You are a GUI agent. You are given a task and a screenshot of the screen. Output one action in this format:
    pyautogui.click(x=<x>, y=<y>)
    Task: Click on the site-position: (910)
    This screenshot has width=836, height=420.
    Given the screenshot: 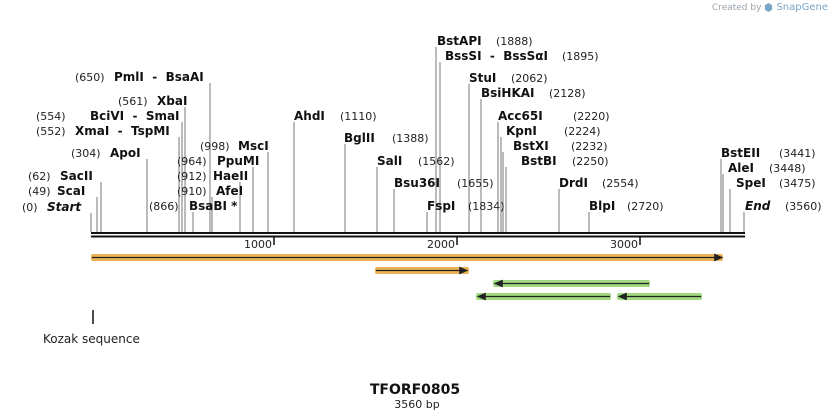 What is the action you would take?
    pyautogui.click(x=192, y=191)
    